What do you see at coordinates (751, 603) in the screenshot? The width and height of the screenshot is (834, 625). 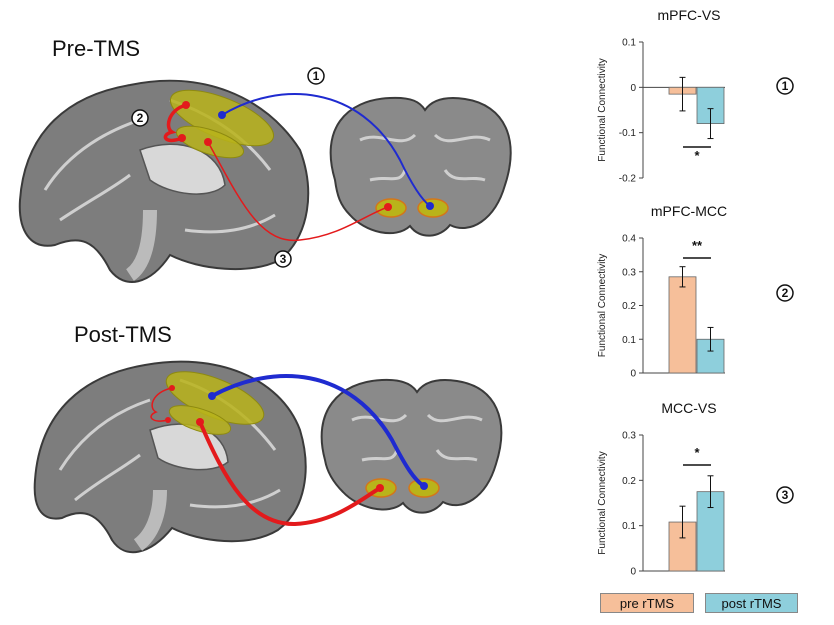 I see `legend-post-rtms: post rTMS` at bounding box center [751, 603].